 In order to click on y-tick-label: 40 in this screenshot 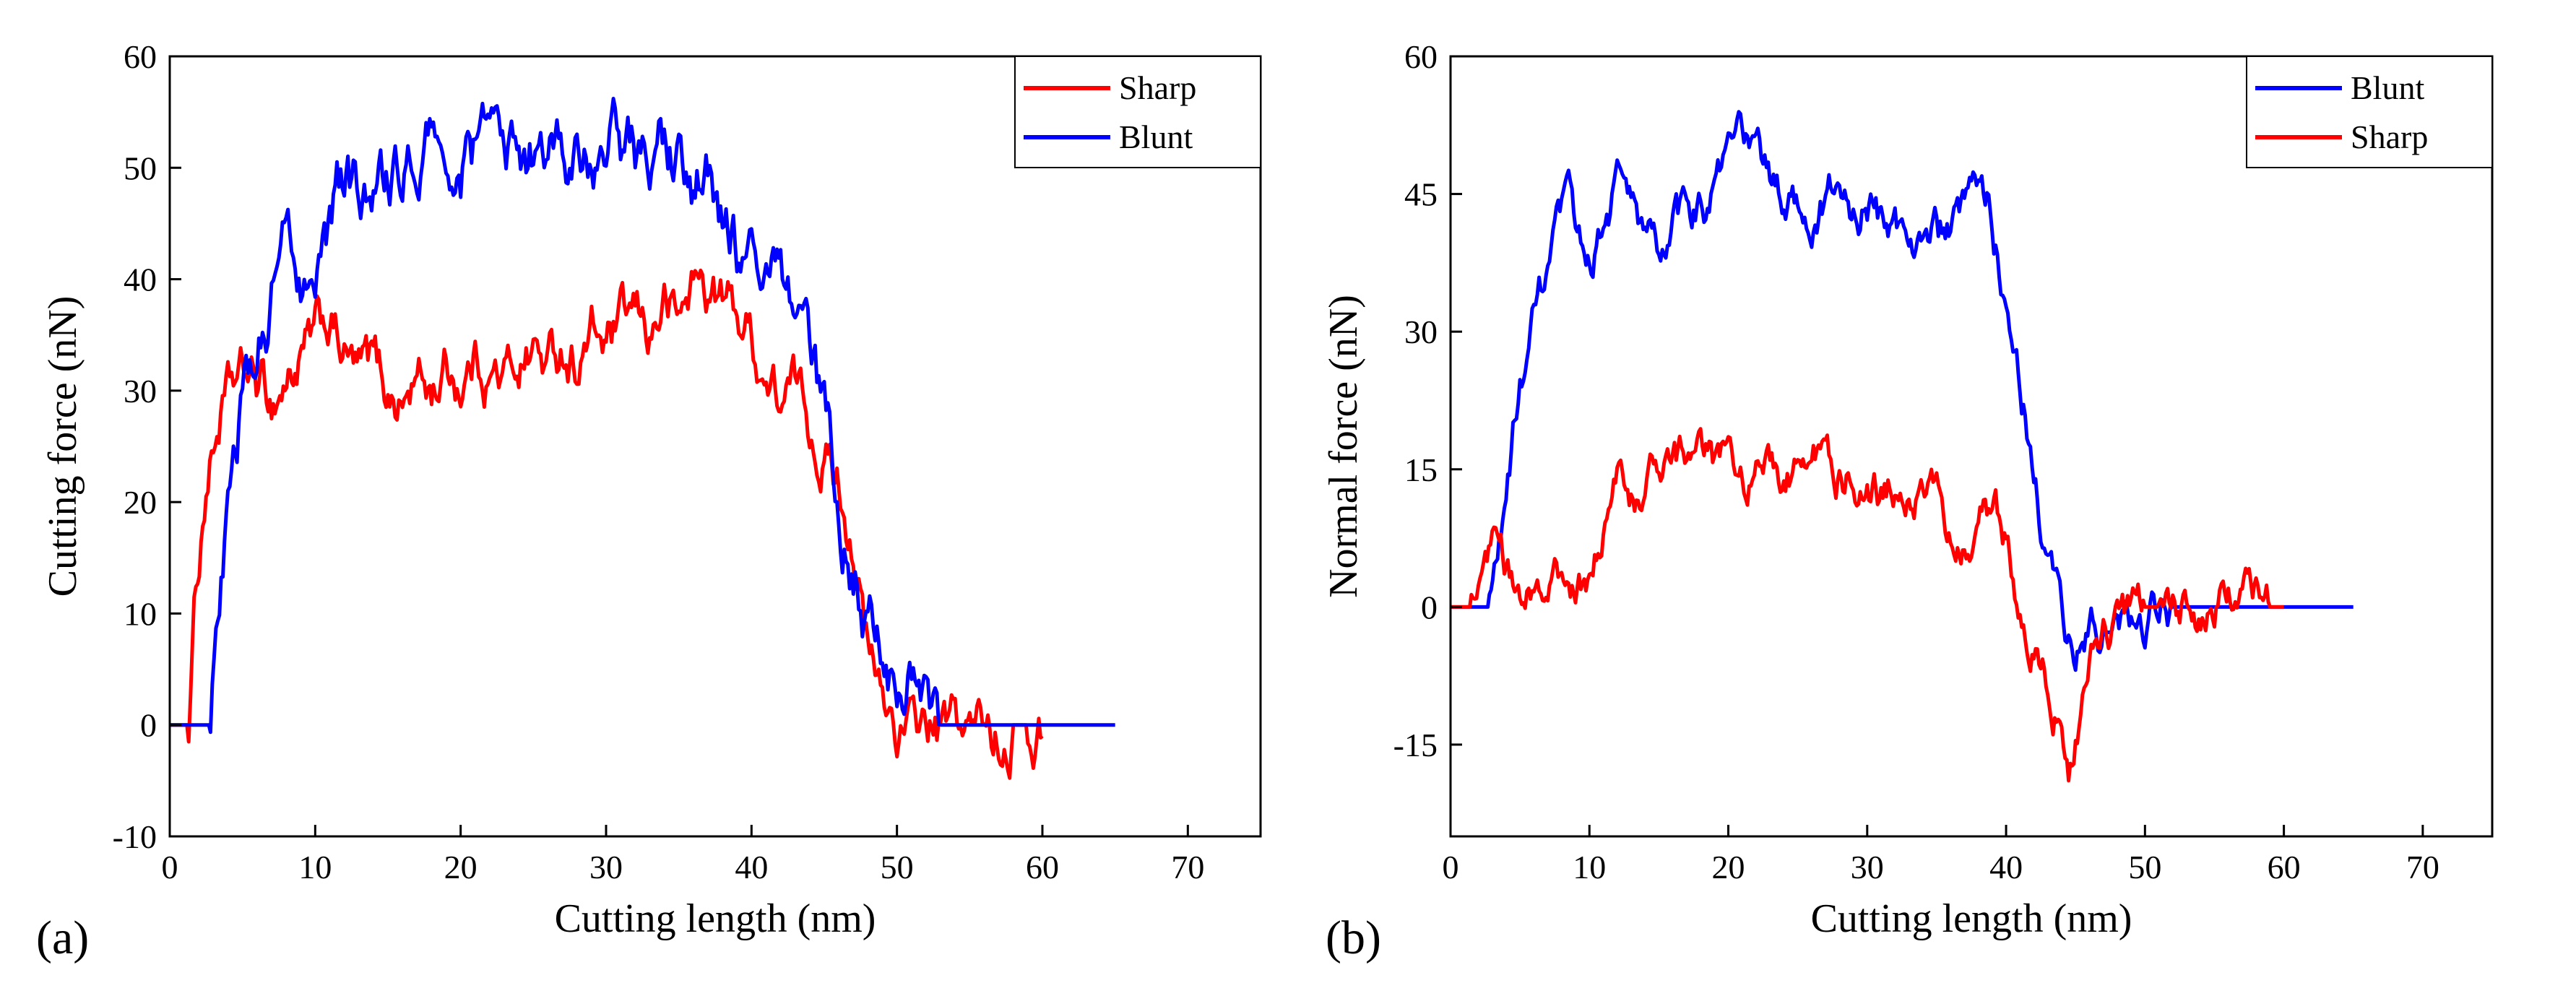, I will do `click(140, 279)`.